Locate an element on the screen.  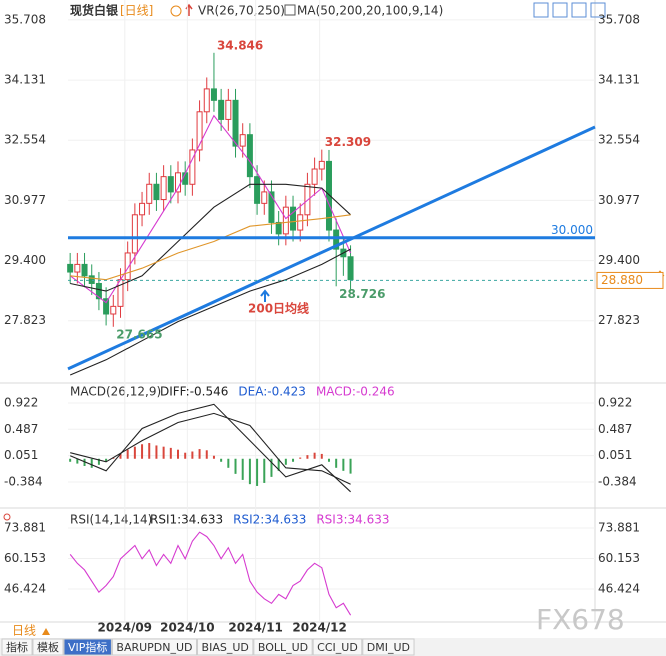
tab: 指标 is located at coordinates (17, 647).